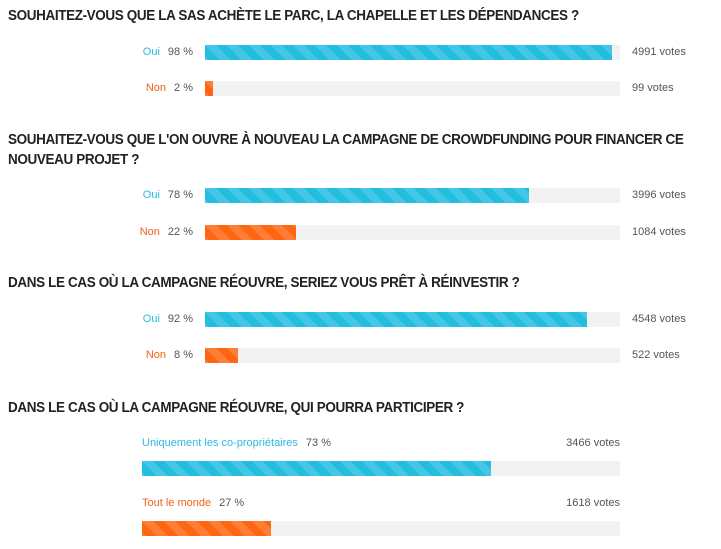  I want to click on poll-option-non: Non 2 % 99 votes, so click(360, 88).